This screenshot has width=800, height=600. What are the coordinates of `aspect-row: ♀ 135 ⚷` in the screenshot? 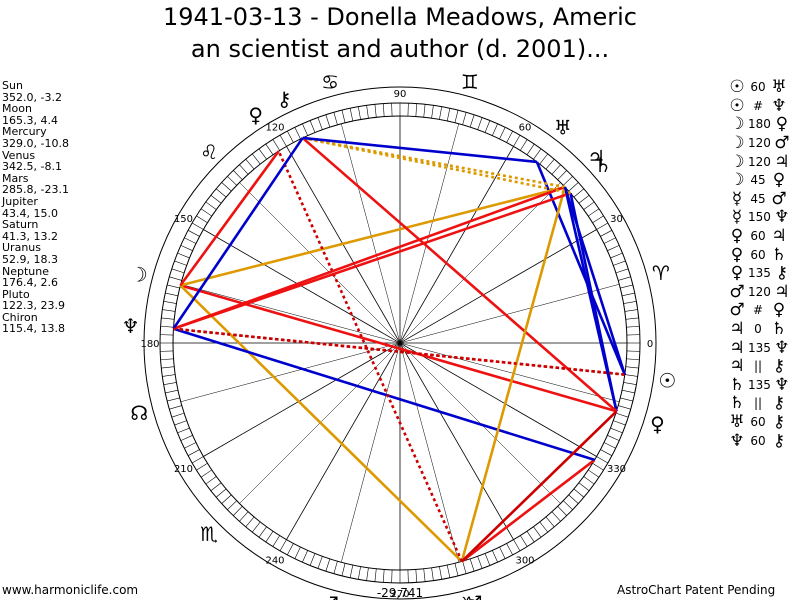 It's located at (759, 273).